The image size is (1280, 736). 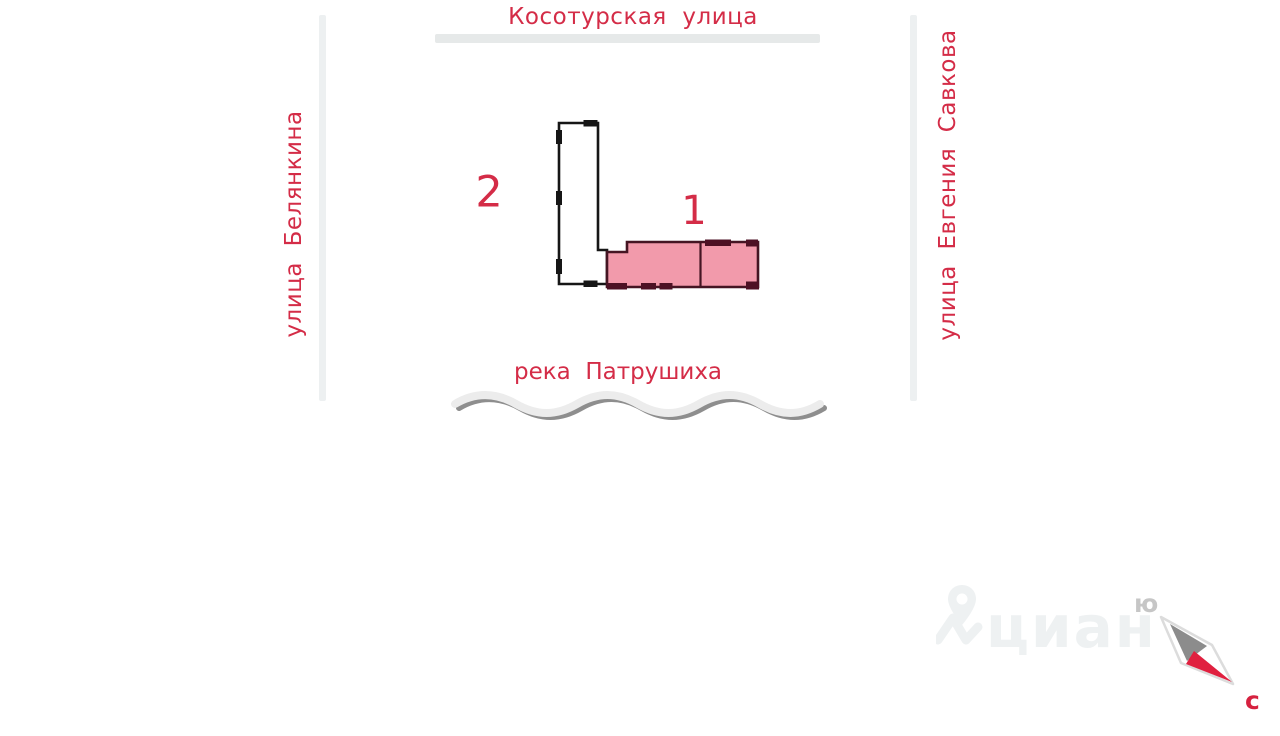 What do you see at coordinates (913, 208) in the screenshot?
I see `street-bar-right` at bounding box center [913, 208].